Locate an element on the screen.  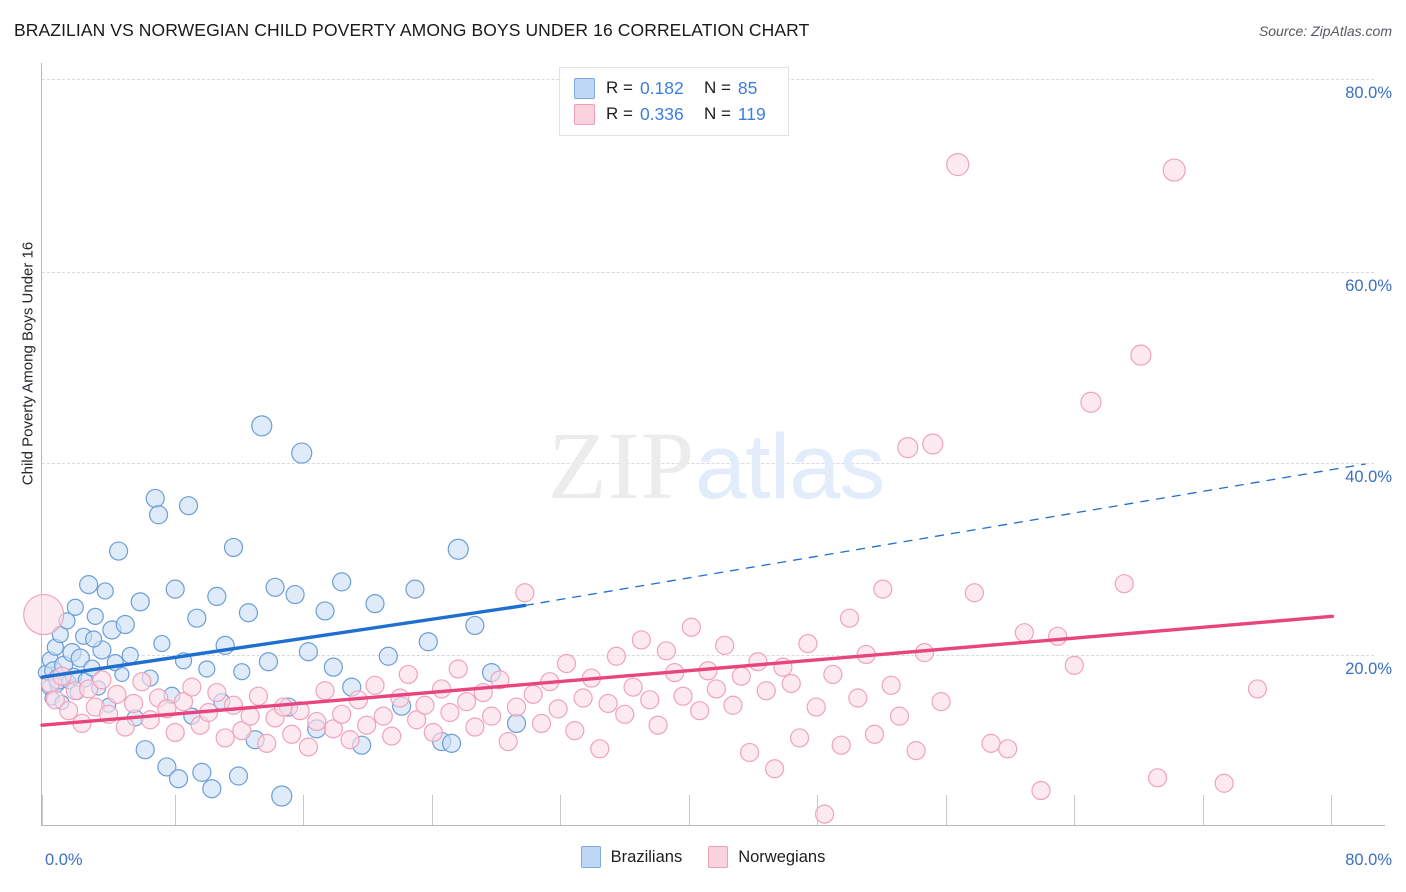
stats-r-key-norwegians: R = is located at coordinates (619, 113).